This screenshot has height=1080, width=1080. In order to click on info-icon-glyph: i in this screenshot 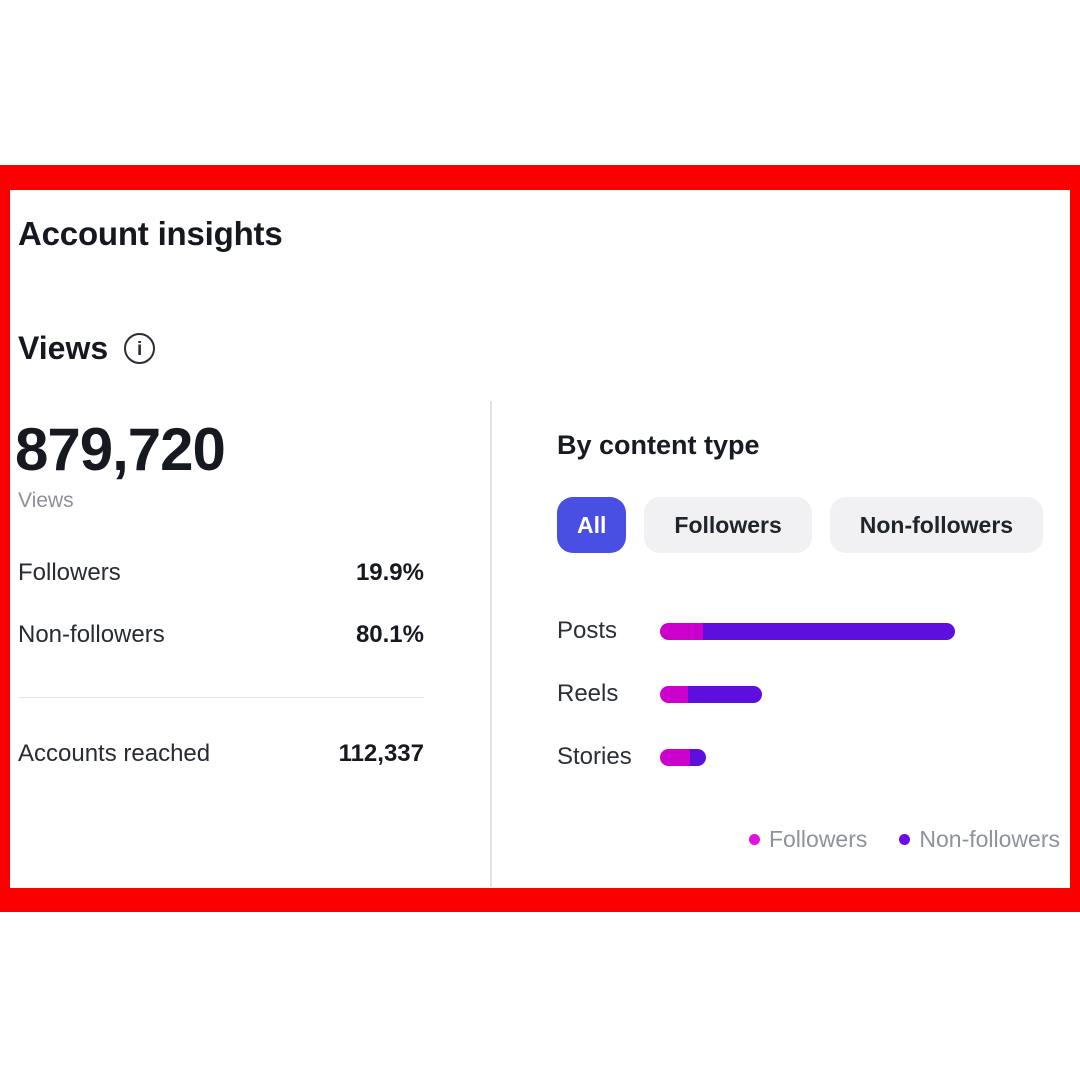, I will do `click(140, 349)`.